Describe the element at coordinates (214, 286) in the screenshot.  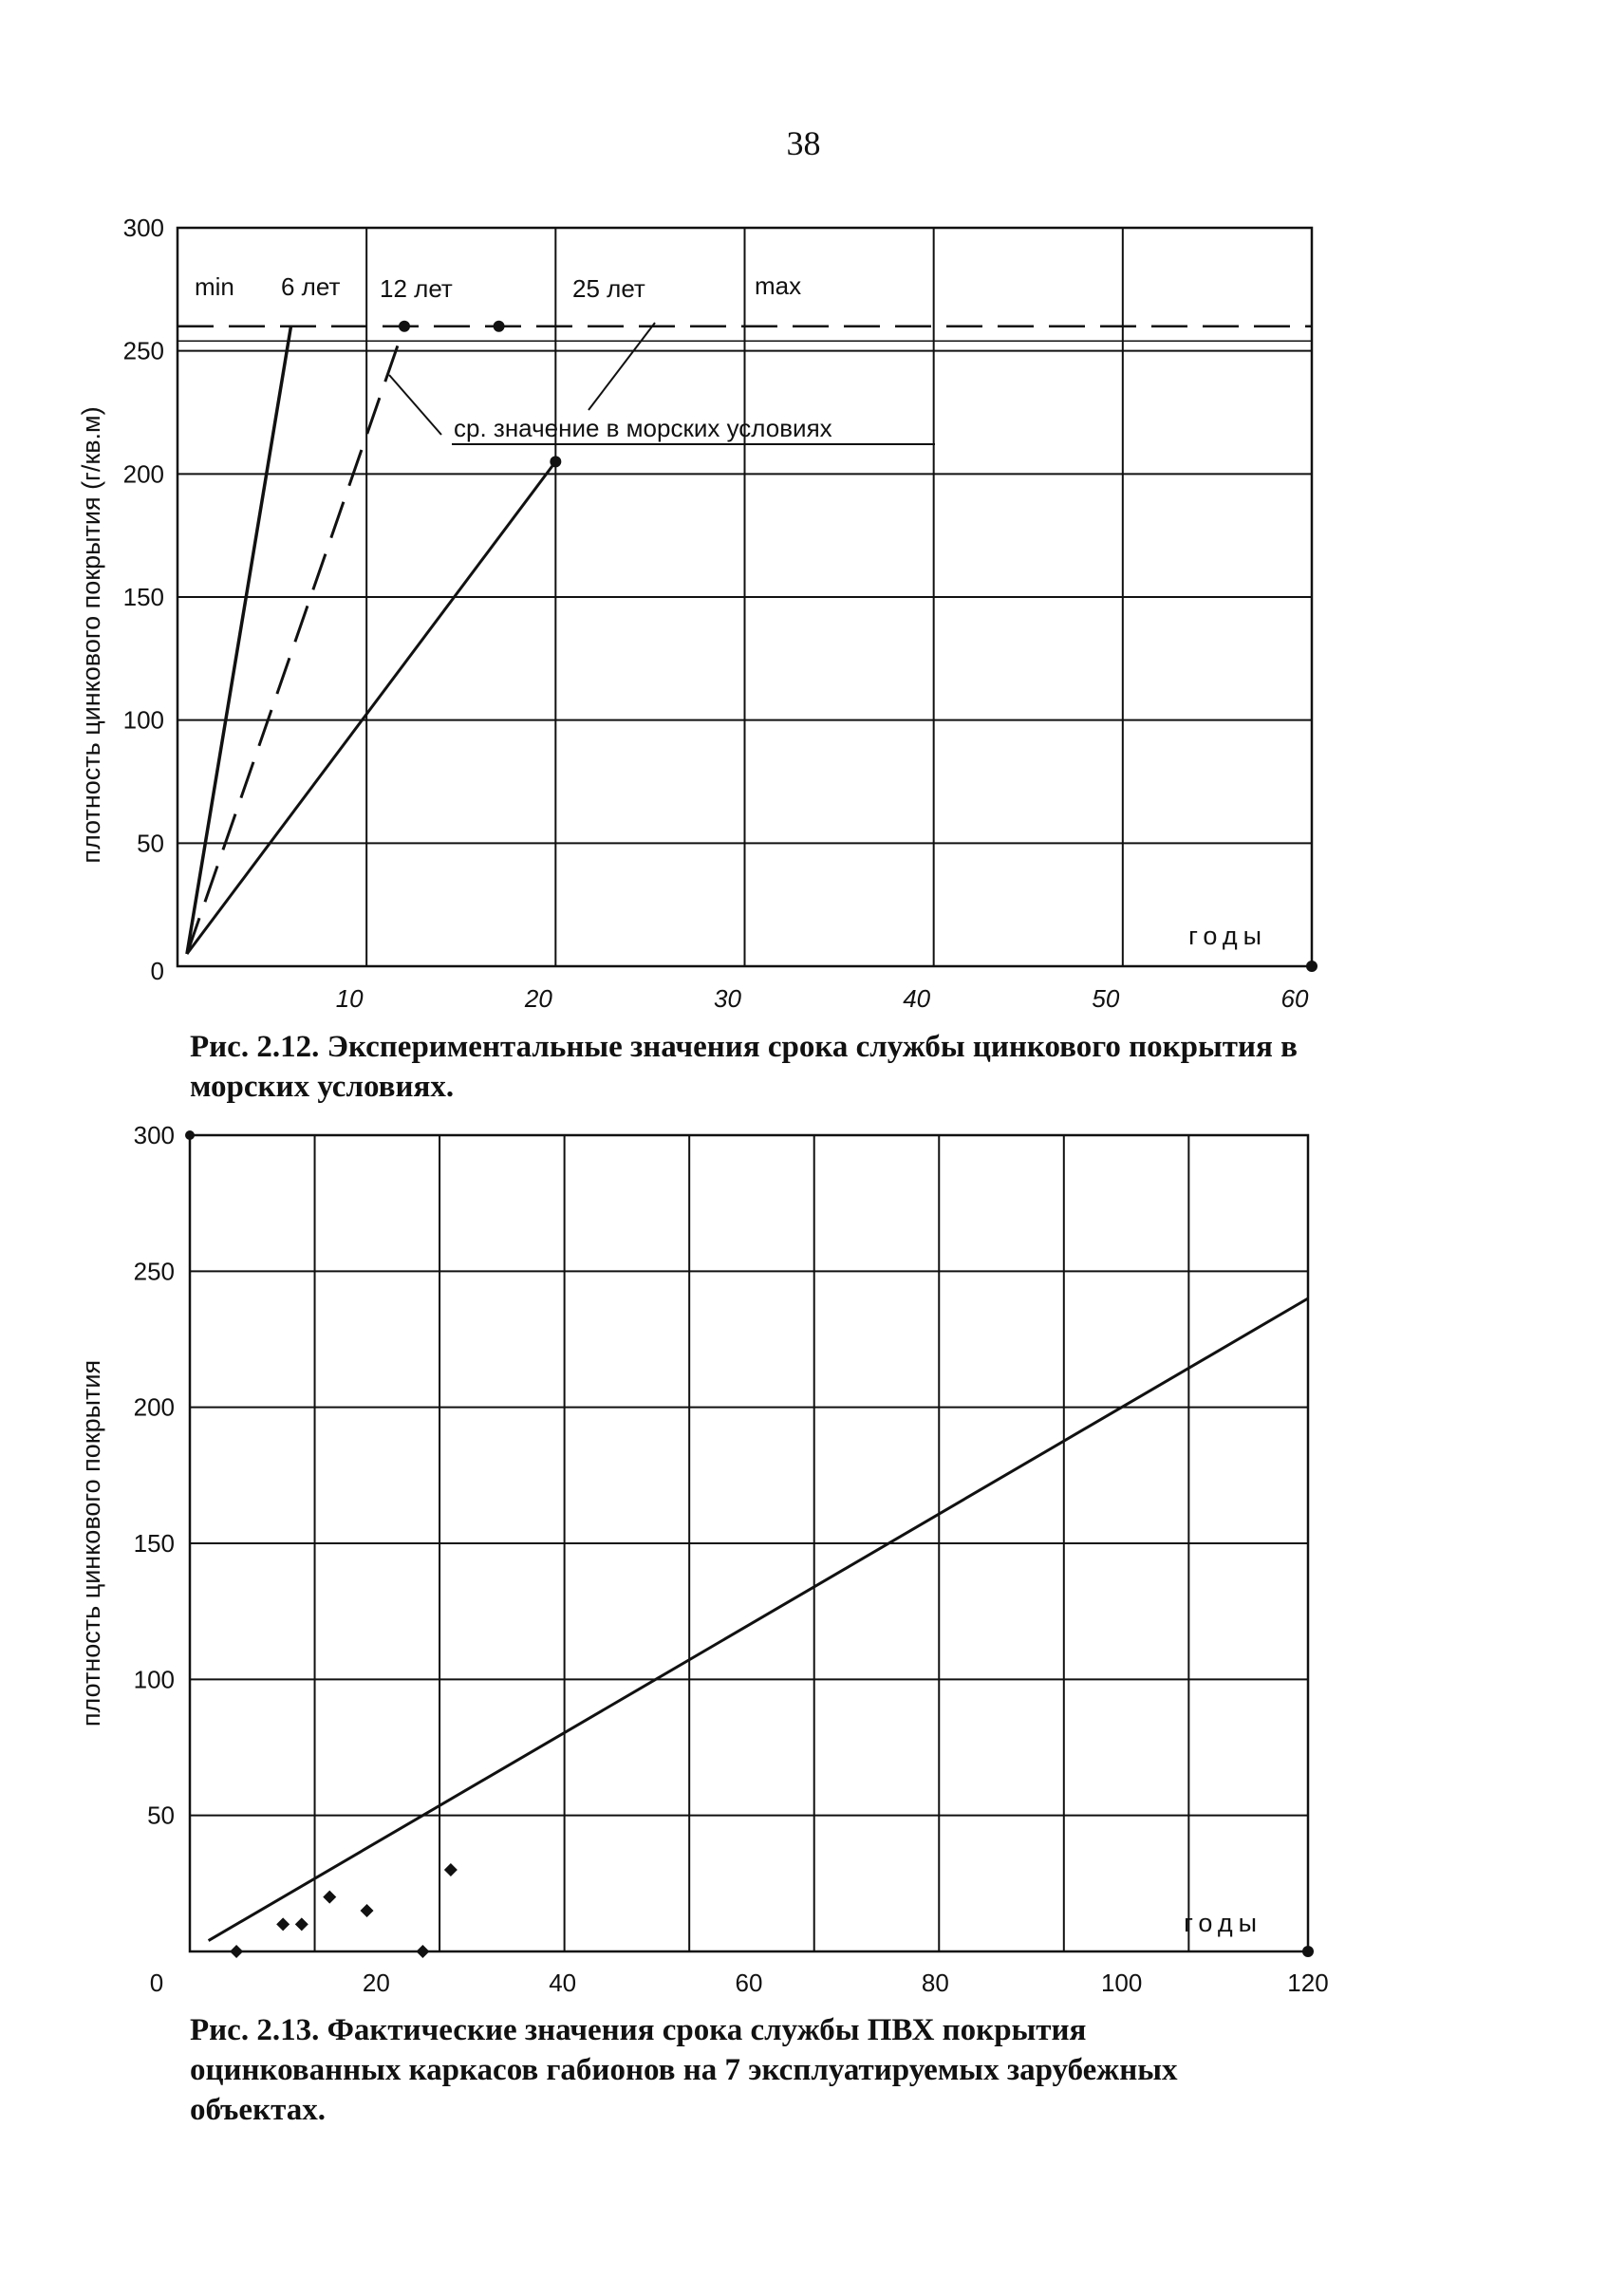
I see `chart1-label-min: min` at that location.